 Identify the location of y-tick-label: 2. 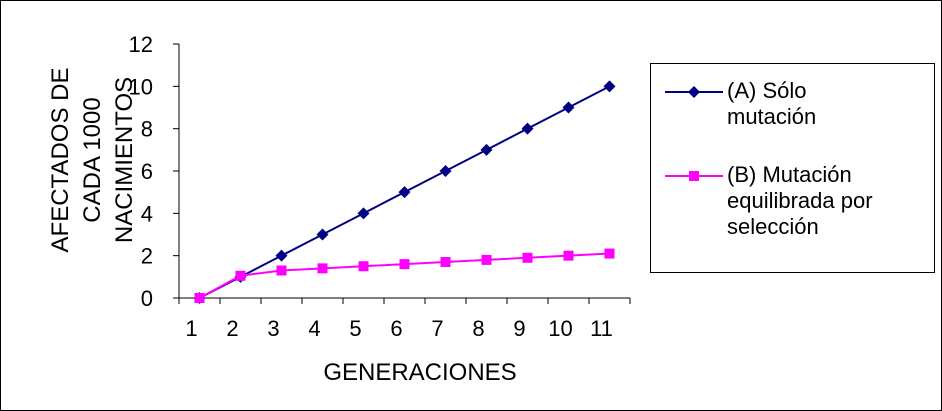
(147, 256).